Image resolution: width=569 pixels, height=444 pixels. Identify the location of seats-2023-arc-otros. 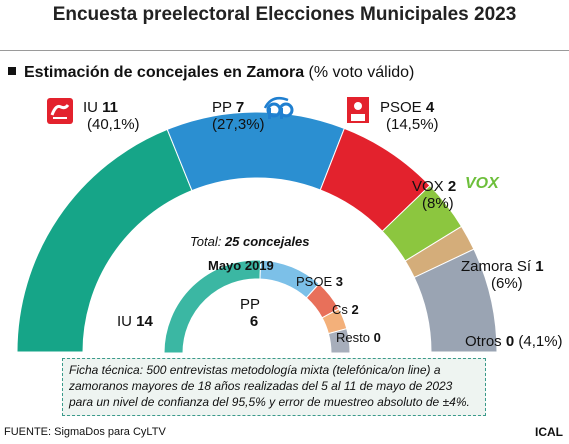
(455, 300).